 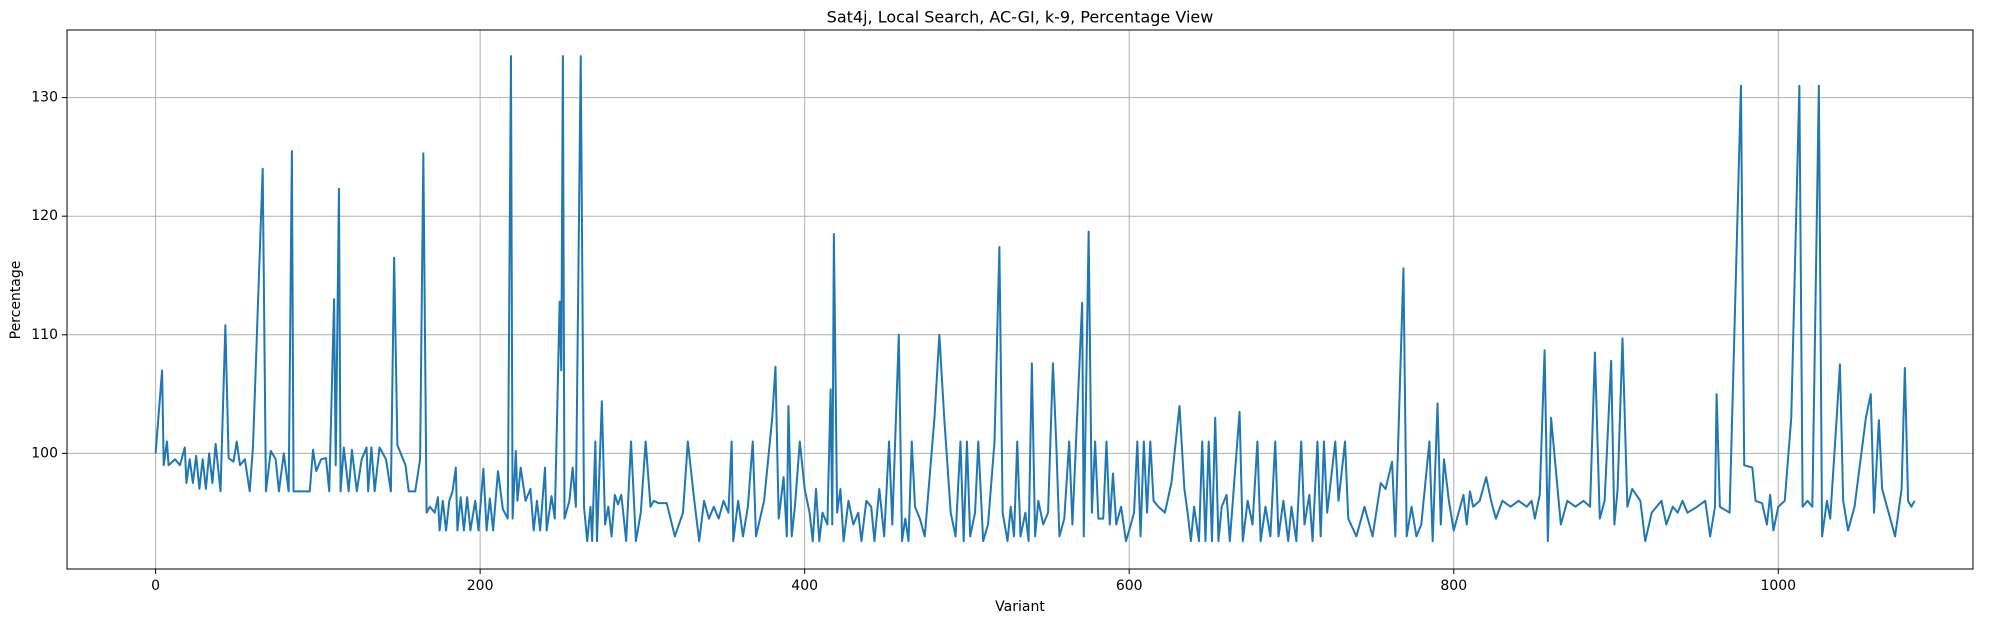 What do you see at coordinates (1129, 586) in the screenshot?
I see `x-tick-label: 600` at bounding box center [1129, 586].